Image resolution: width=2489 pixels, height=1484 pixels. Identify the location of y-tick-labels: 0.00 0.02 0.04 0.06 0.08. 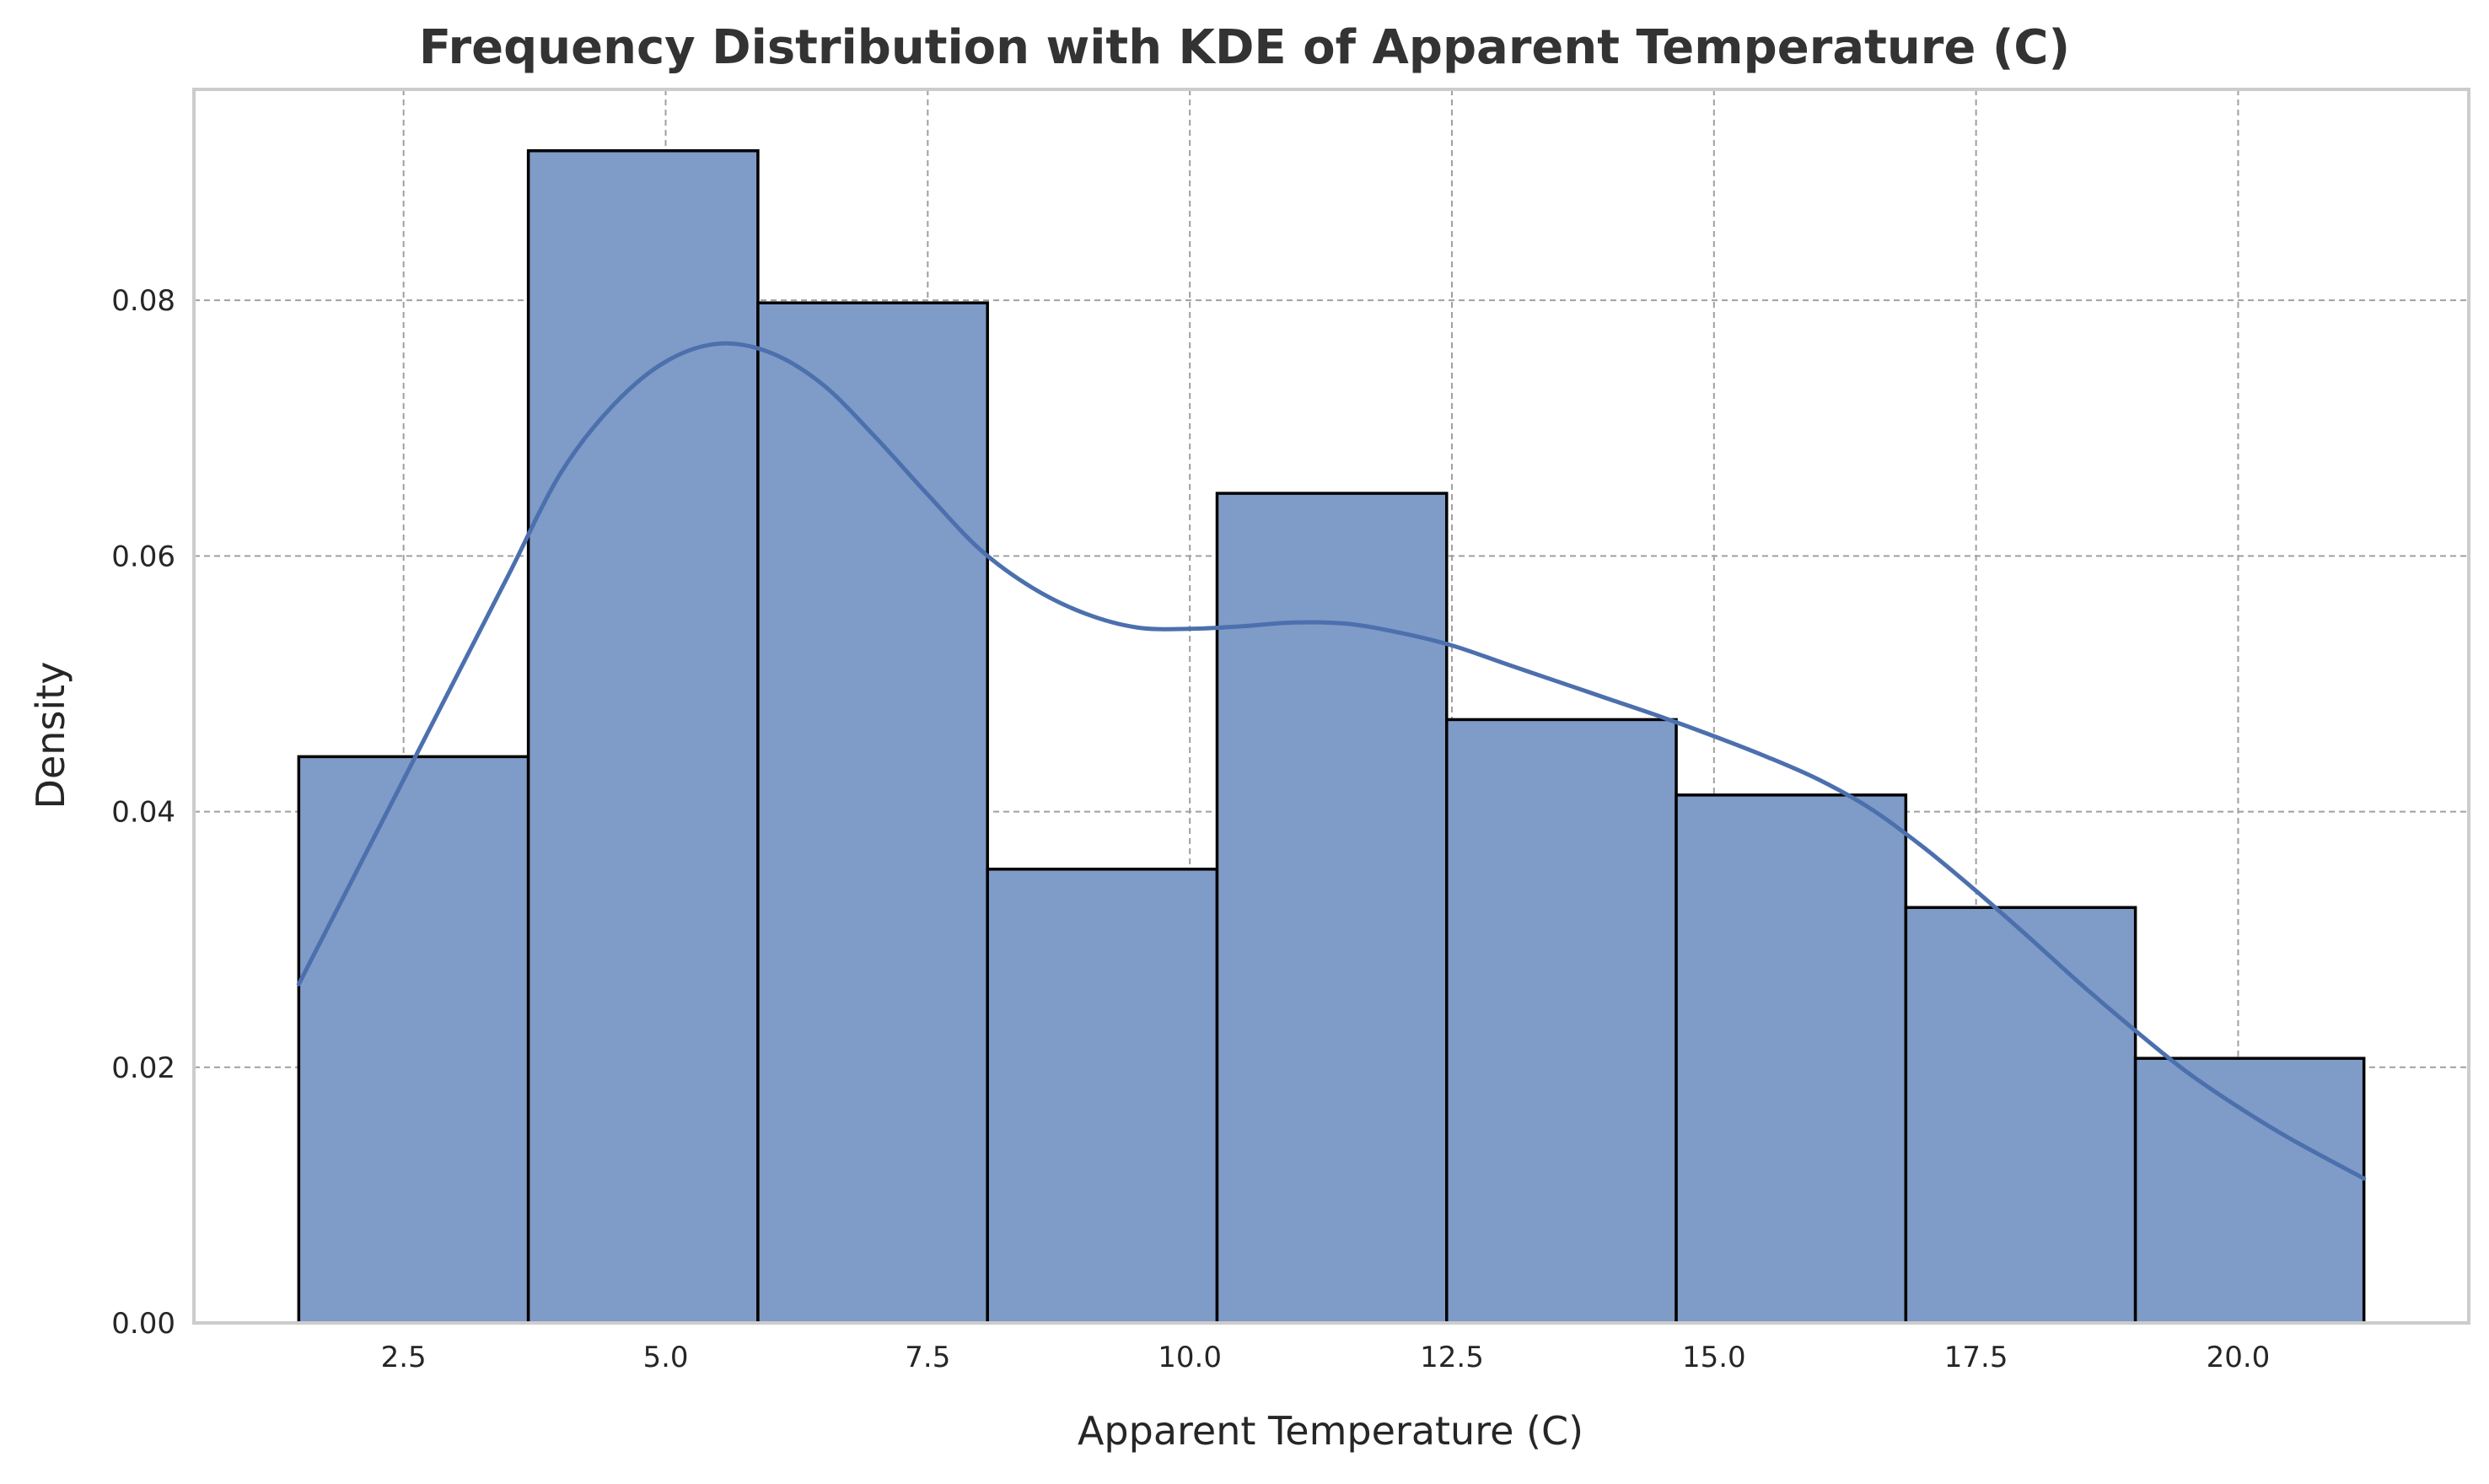
(143, 812).